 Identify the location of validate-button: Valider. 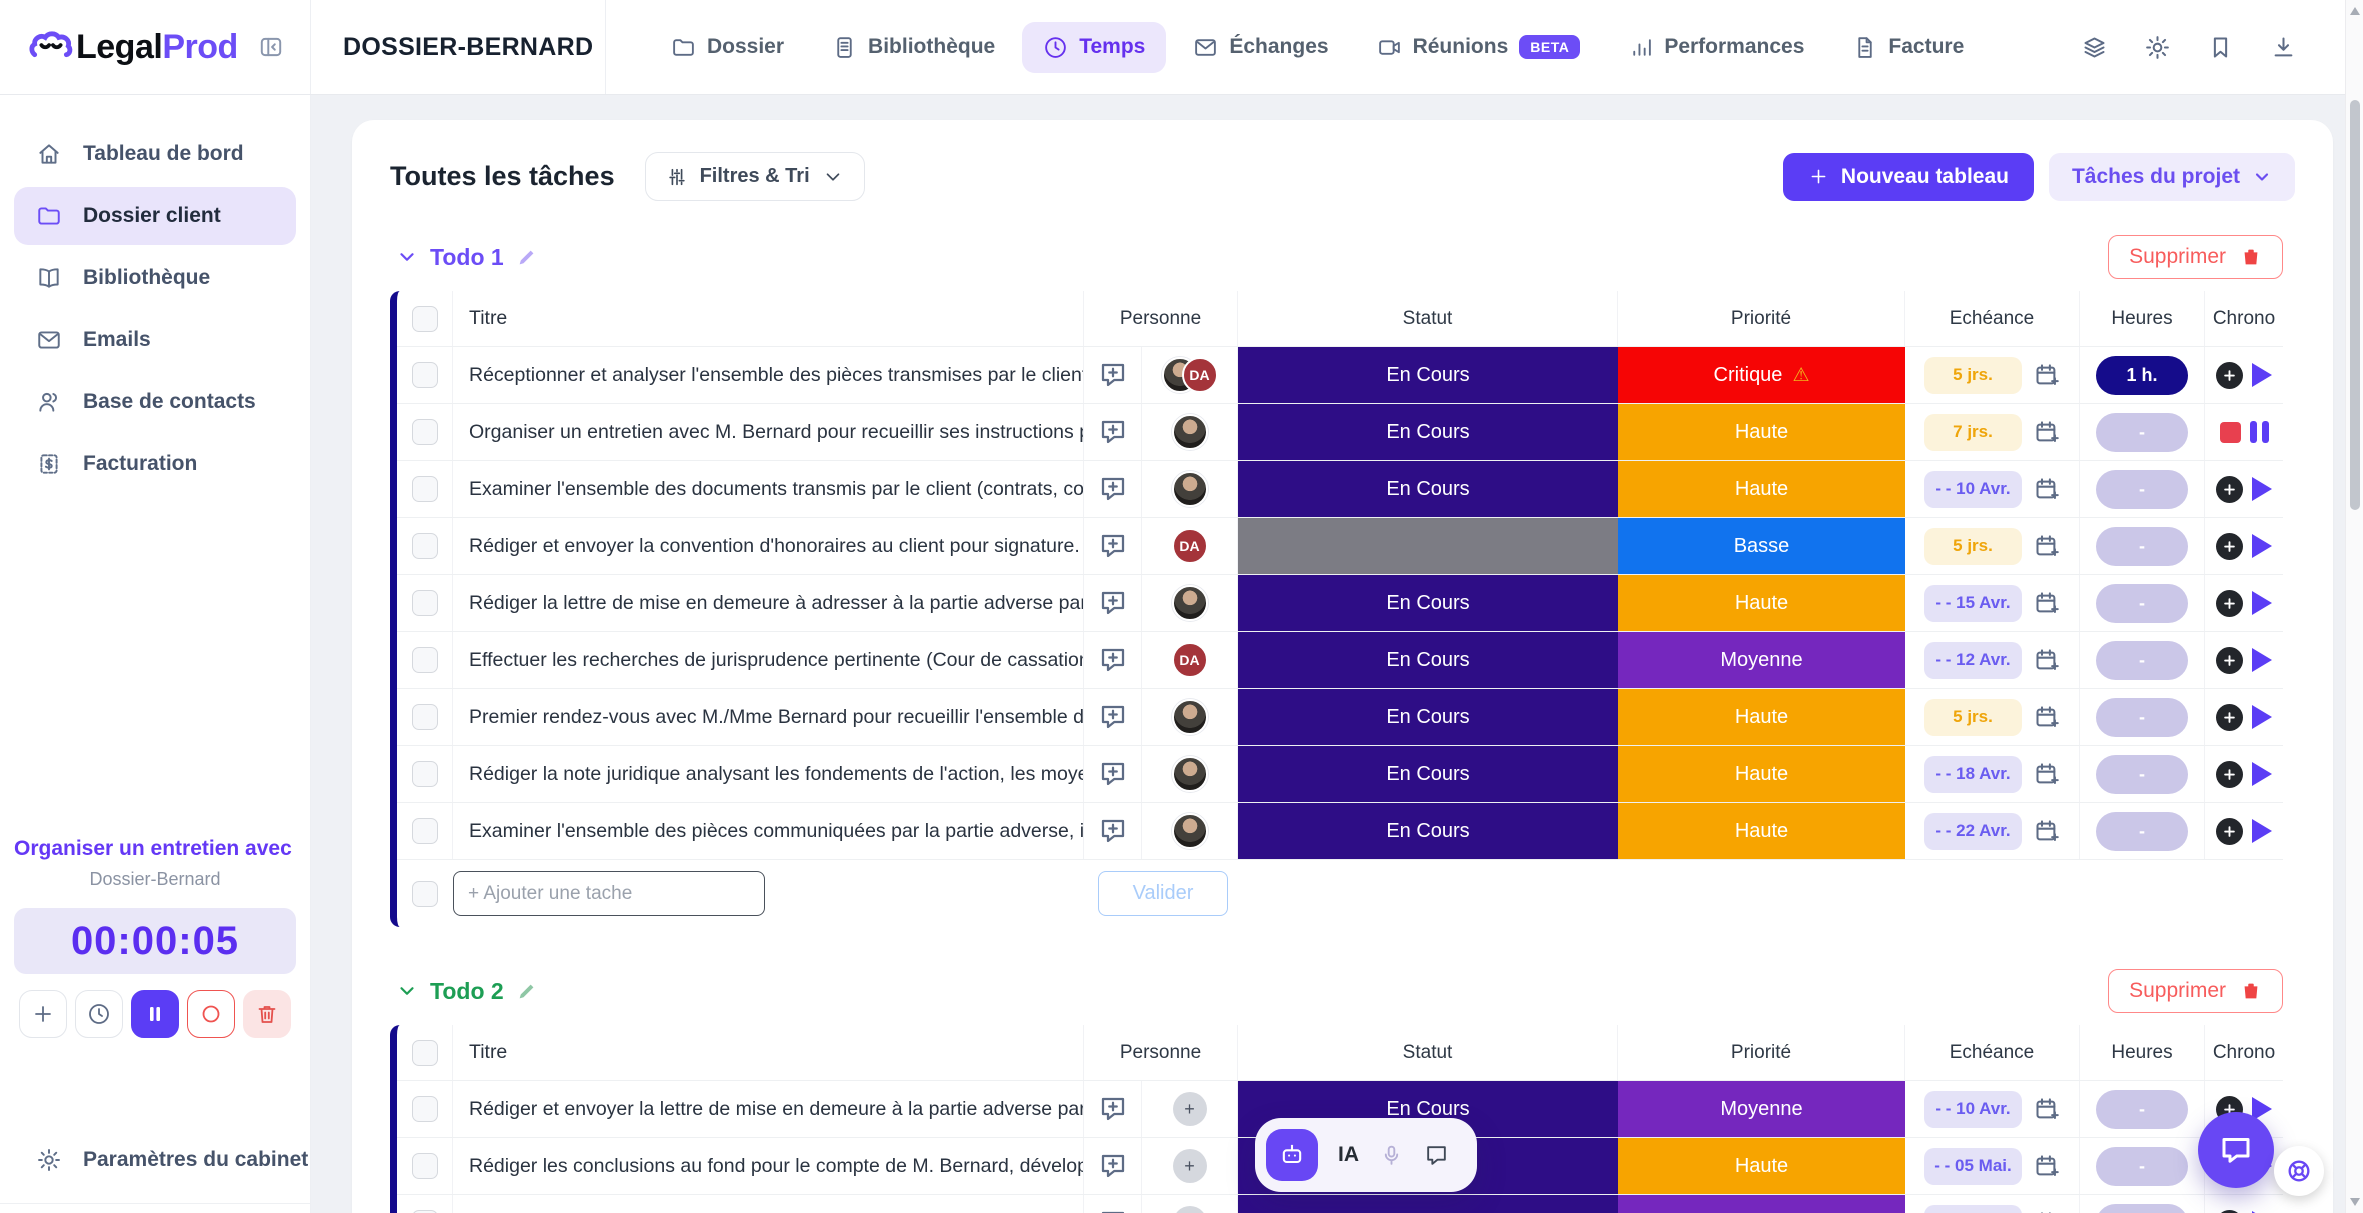
(1163, 893).